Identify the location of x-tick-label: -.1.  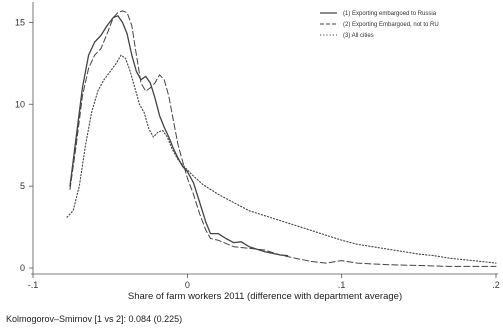
(33, 285).